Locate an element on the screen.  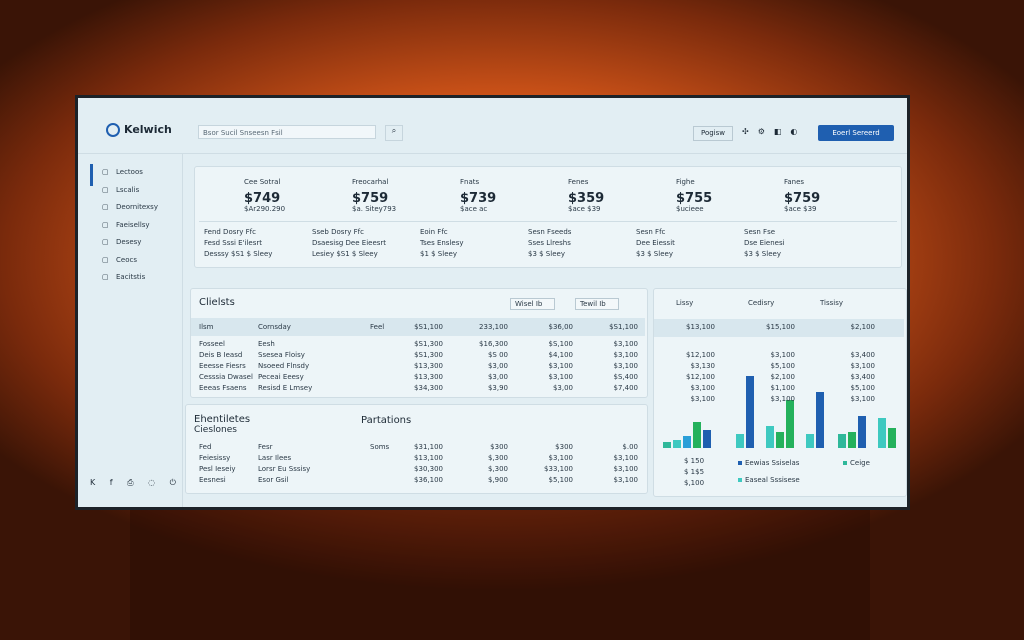
bottom-header: Fesr is located at coordinates (265, 447).